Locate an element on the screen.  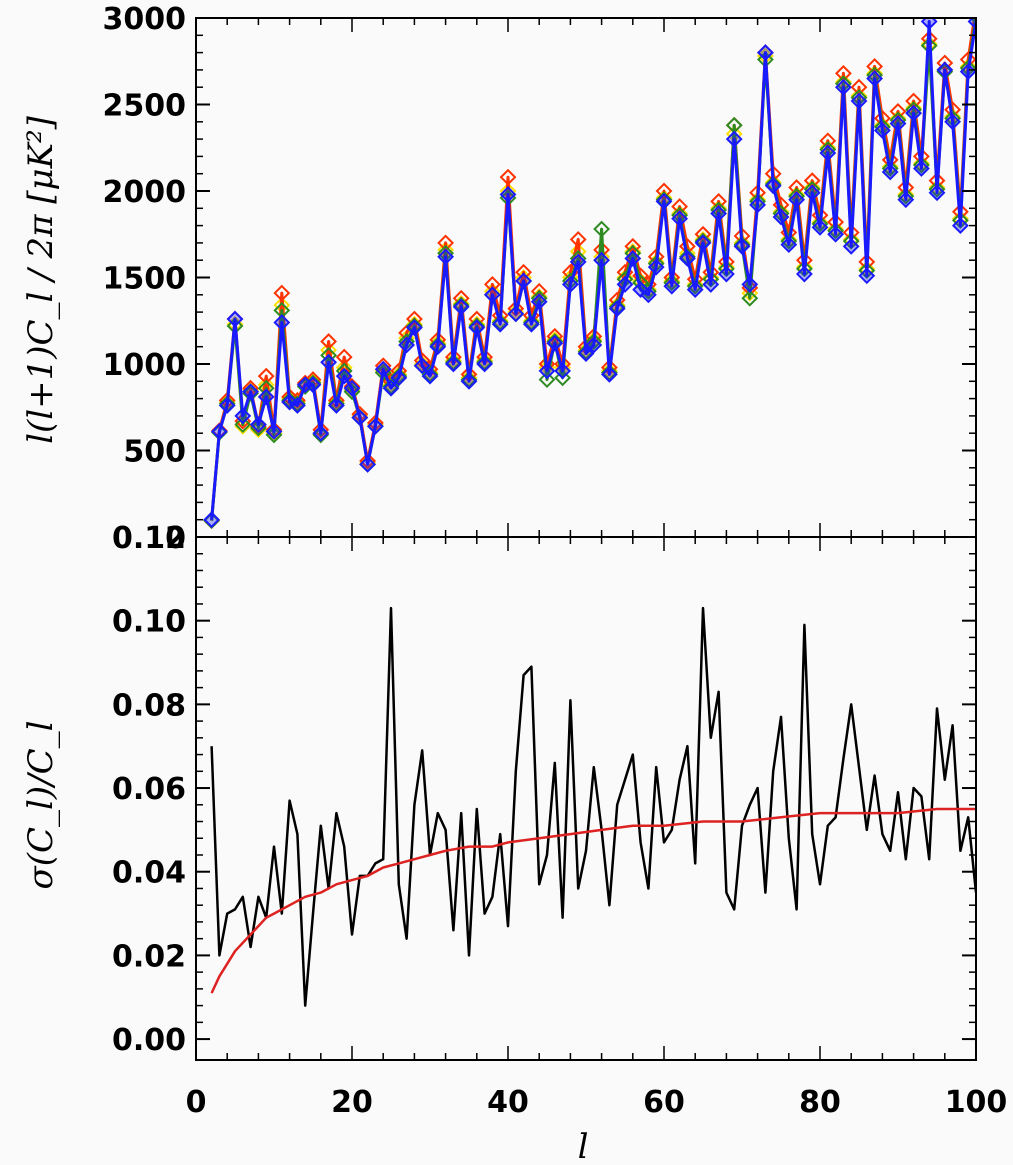
x-tick-label: 0 is located at coordinates (196, 1102).